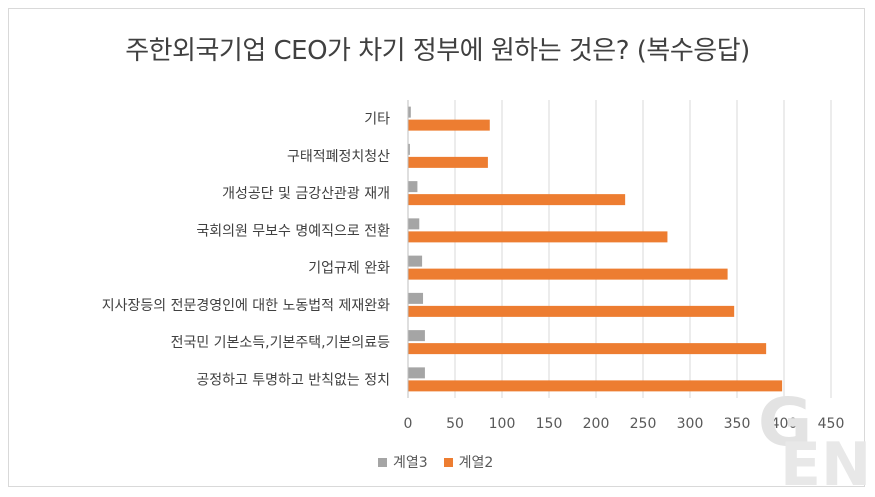  What do you see at coordinates (408, 424) in the screenshot?
I see `x-tick-label: 0` at bounding box center [408, 424].